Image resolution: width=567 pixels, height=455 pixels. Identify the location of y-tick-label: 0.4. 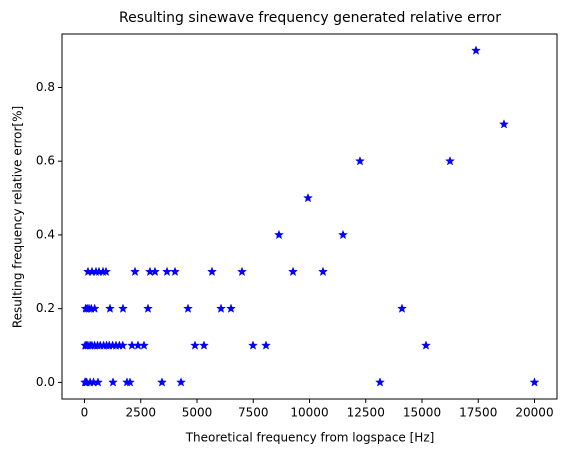
(45, 234).